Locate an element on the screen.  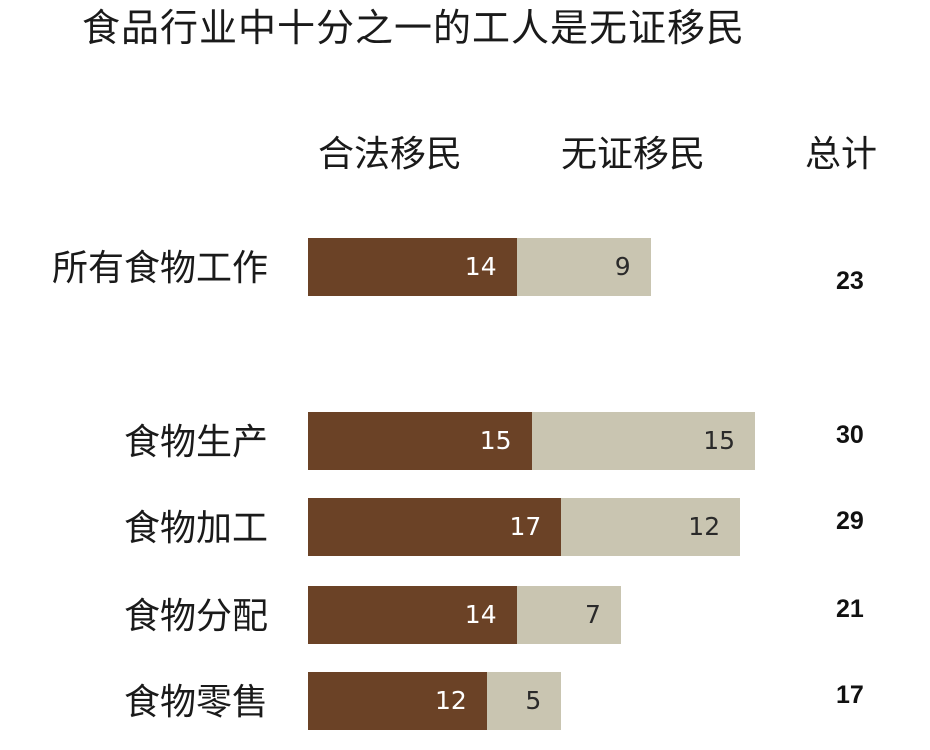
column-header-undocumented: 无证移民 is located at coordinates (633, 154).